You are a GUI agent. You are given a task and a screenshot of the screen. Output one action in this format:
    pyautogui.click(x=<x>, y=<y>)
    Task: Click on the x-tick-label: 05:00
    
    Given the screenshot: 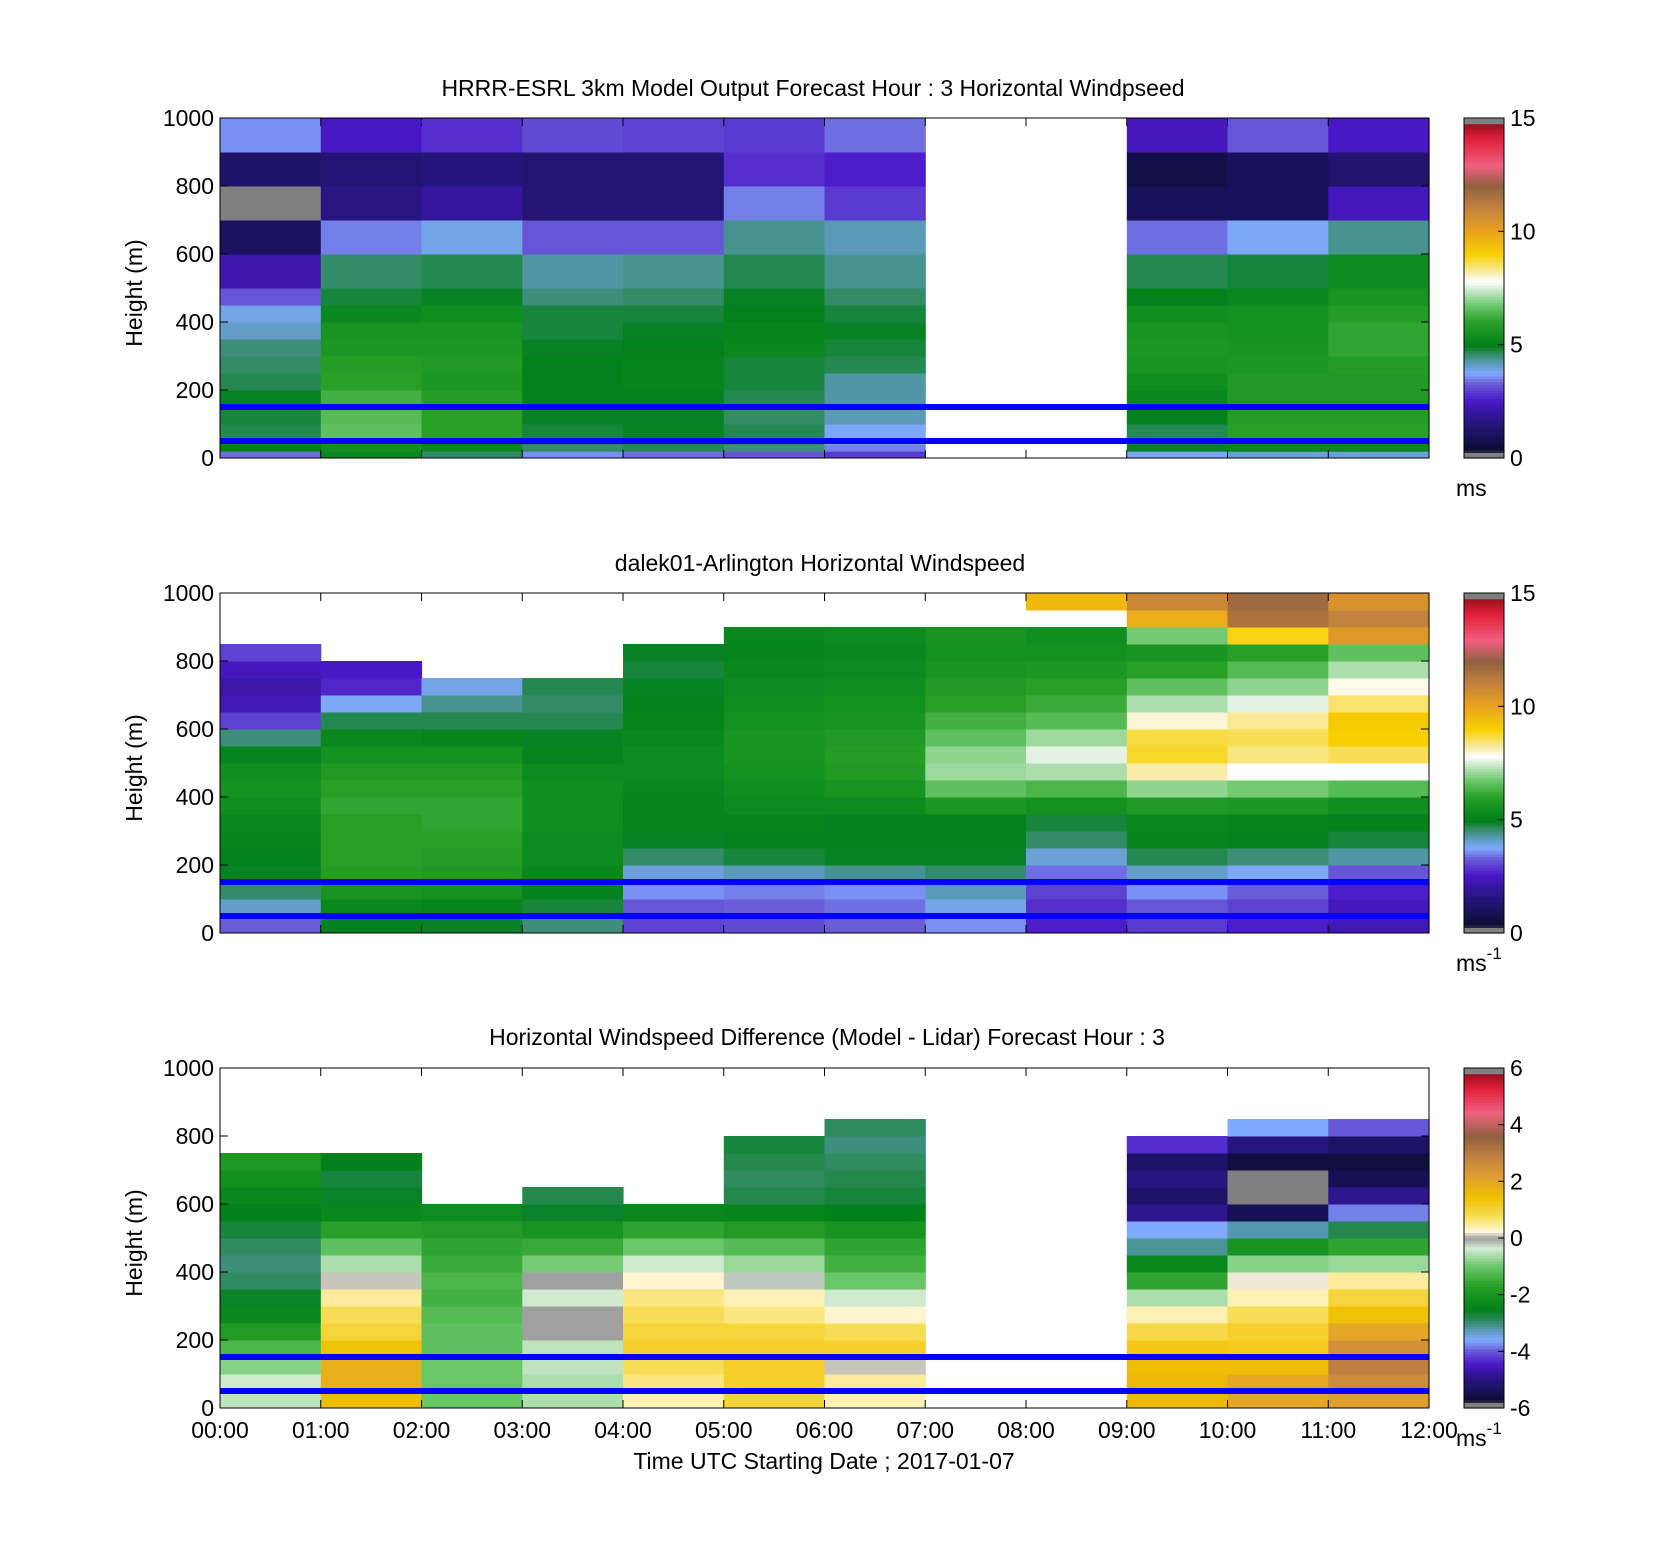 What is the action you would take?
    pyautogui.click(x=724, y=1430)
    